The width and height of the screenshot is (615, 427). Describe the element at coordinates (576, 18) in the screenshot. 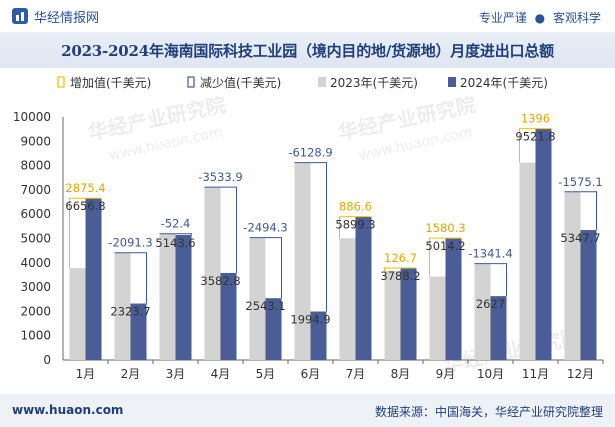

I see `tagline-right: 客观科学` at that location.